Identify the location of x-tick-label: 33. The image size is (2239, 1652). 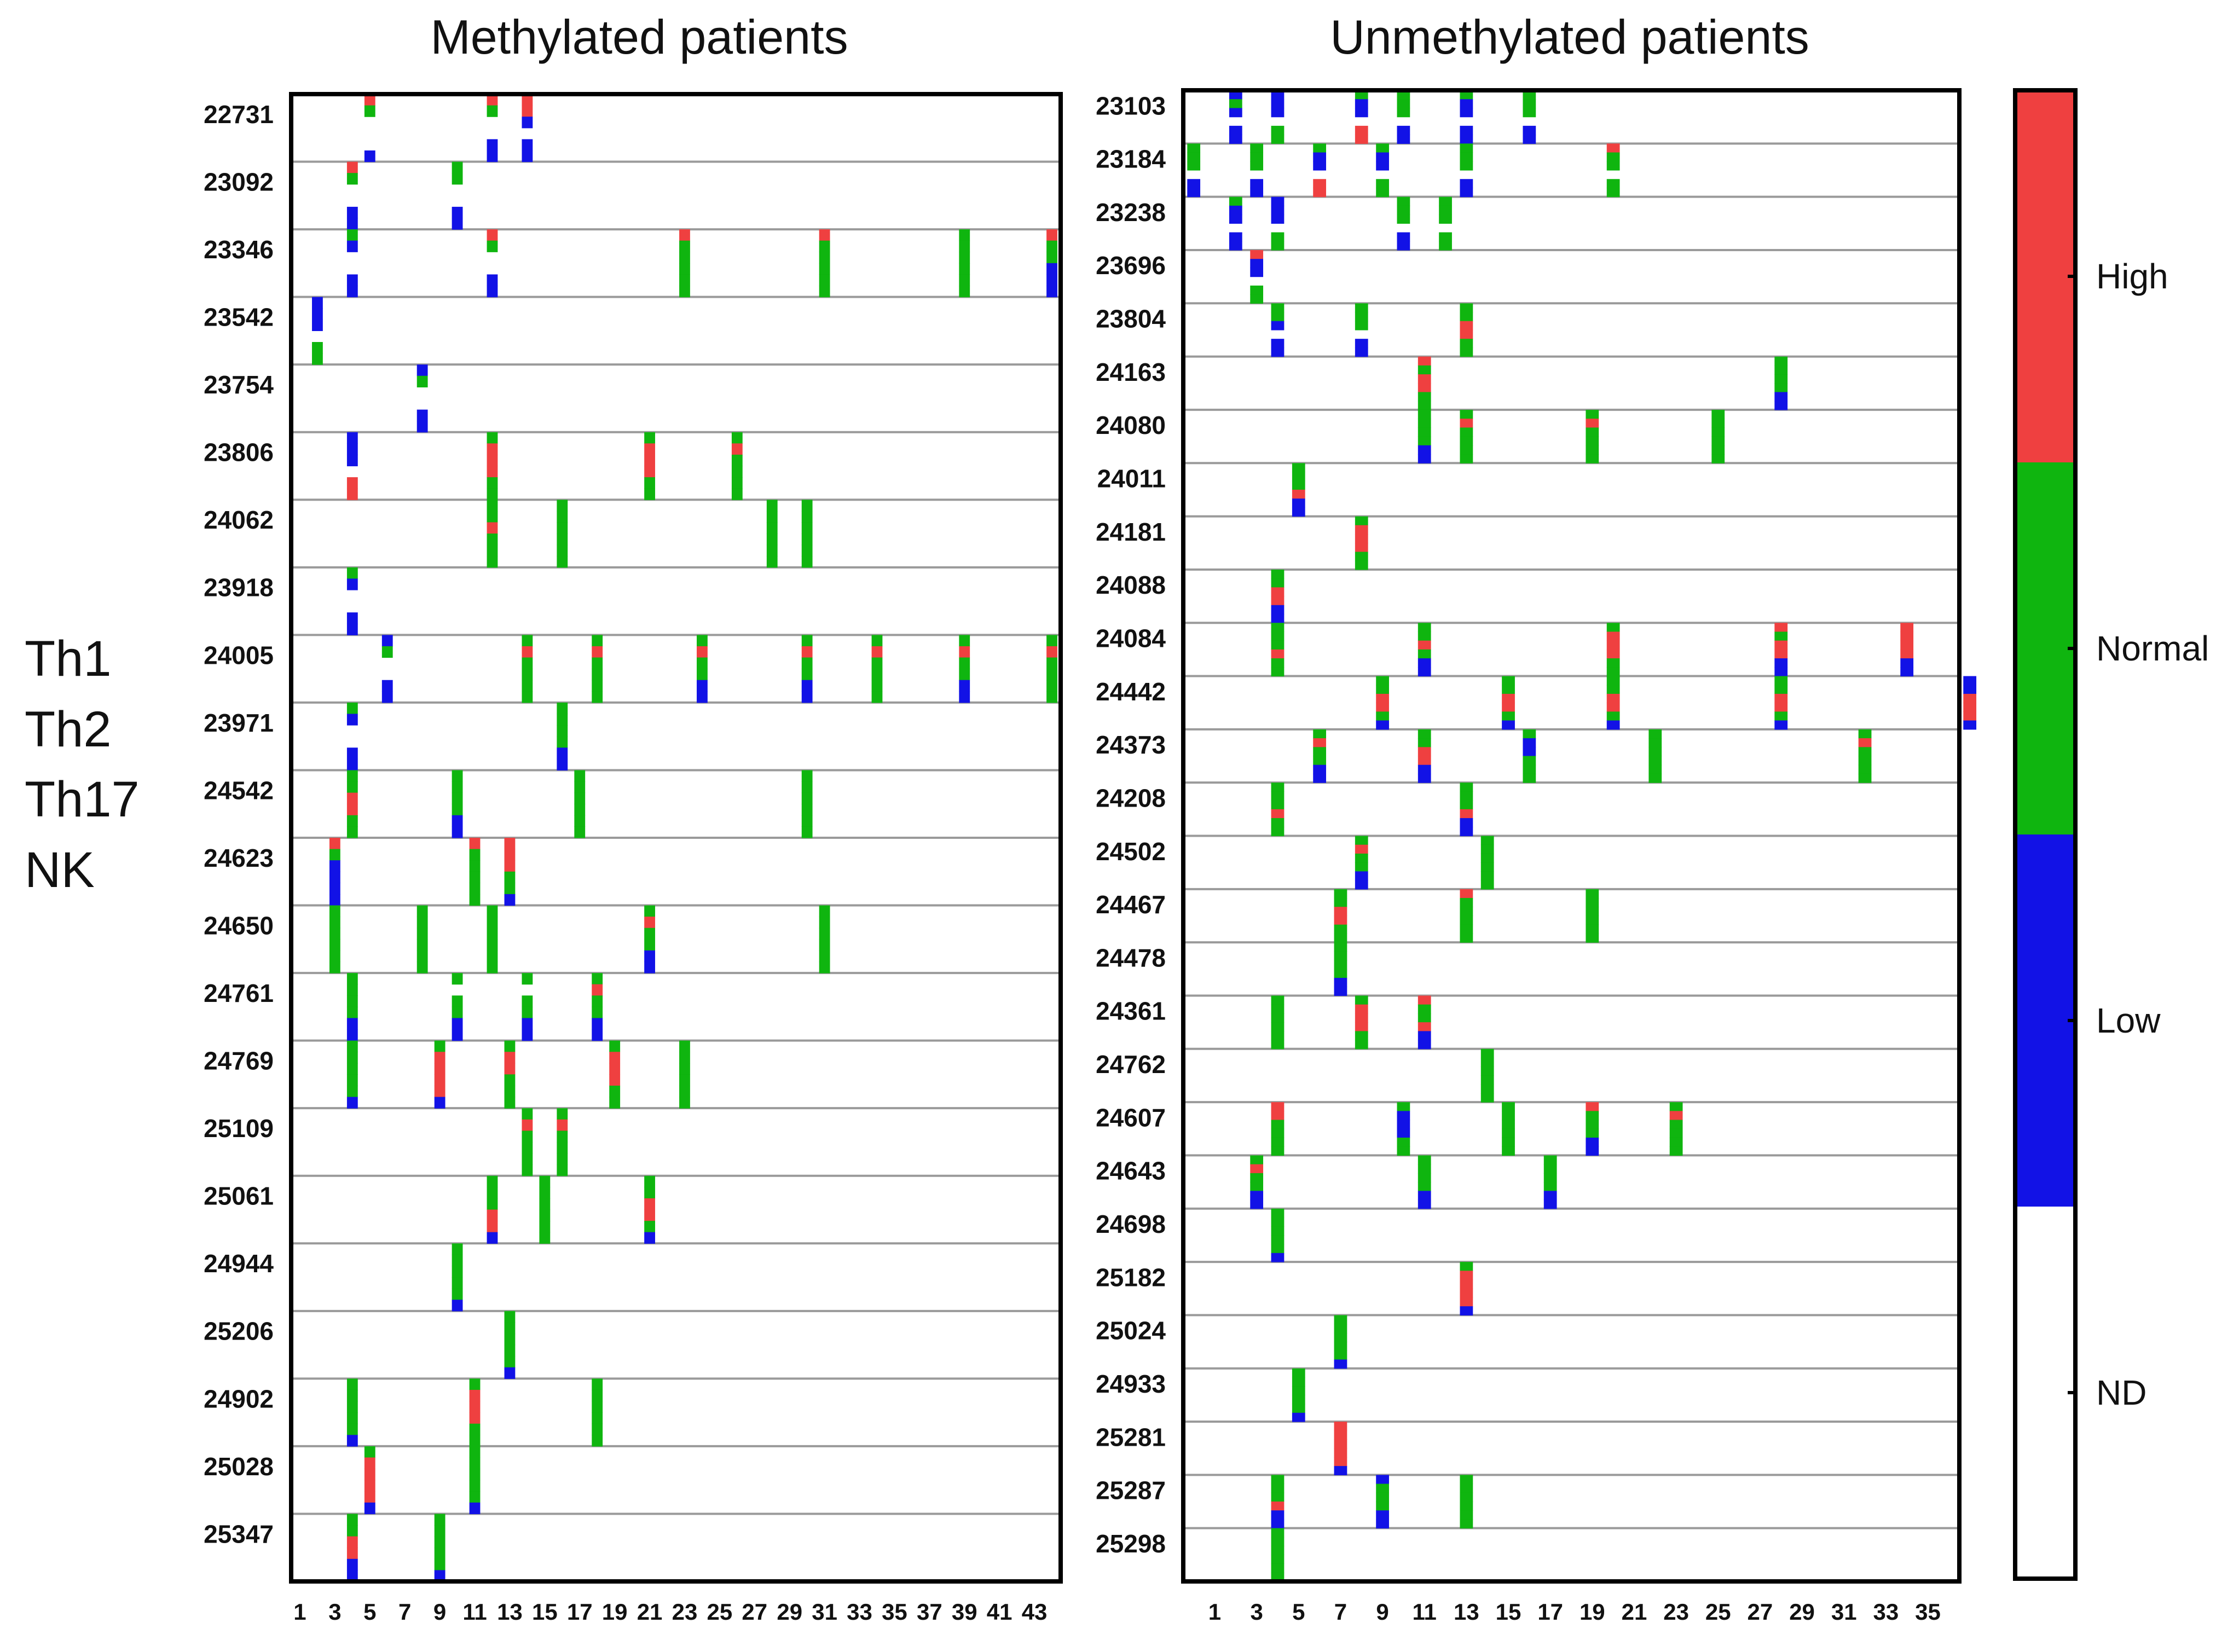
(859, 1612).